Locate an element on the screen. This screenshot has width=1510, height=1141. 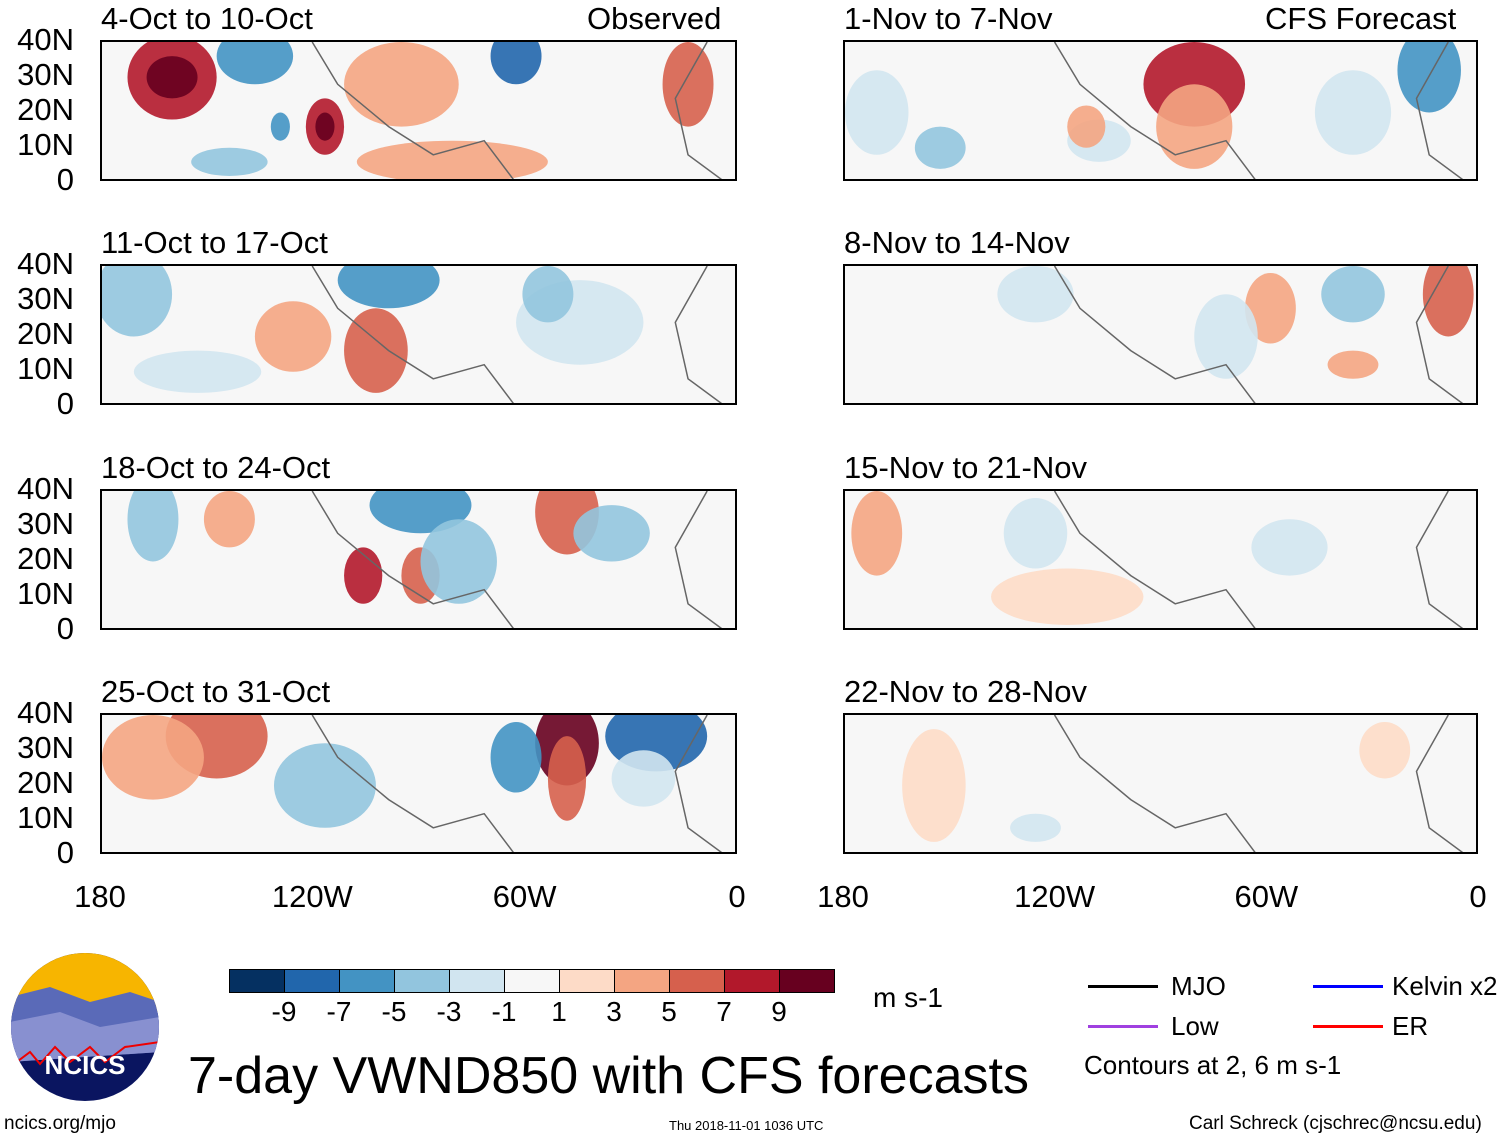
lon-label: 60W is located at coordinates (524, 896).